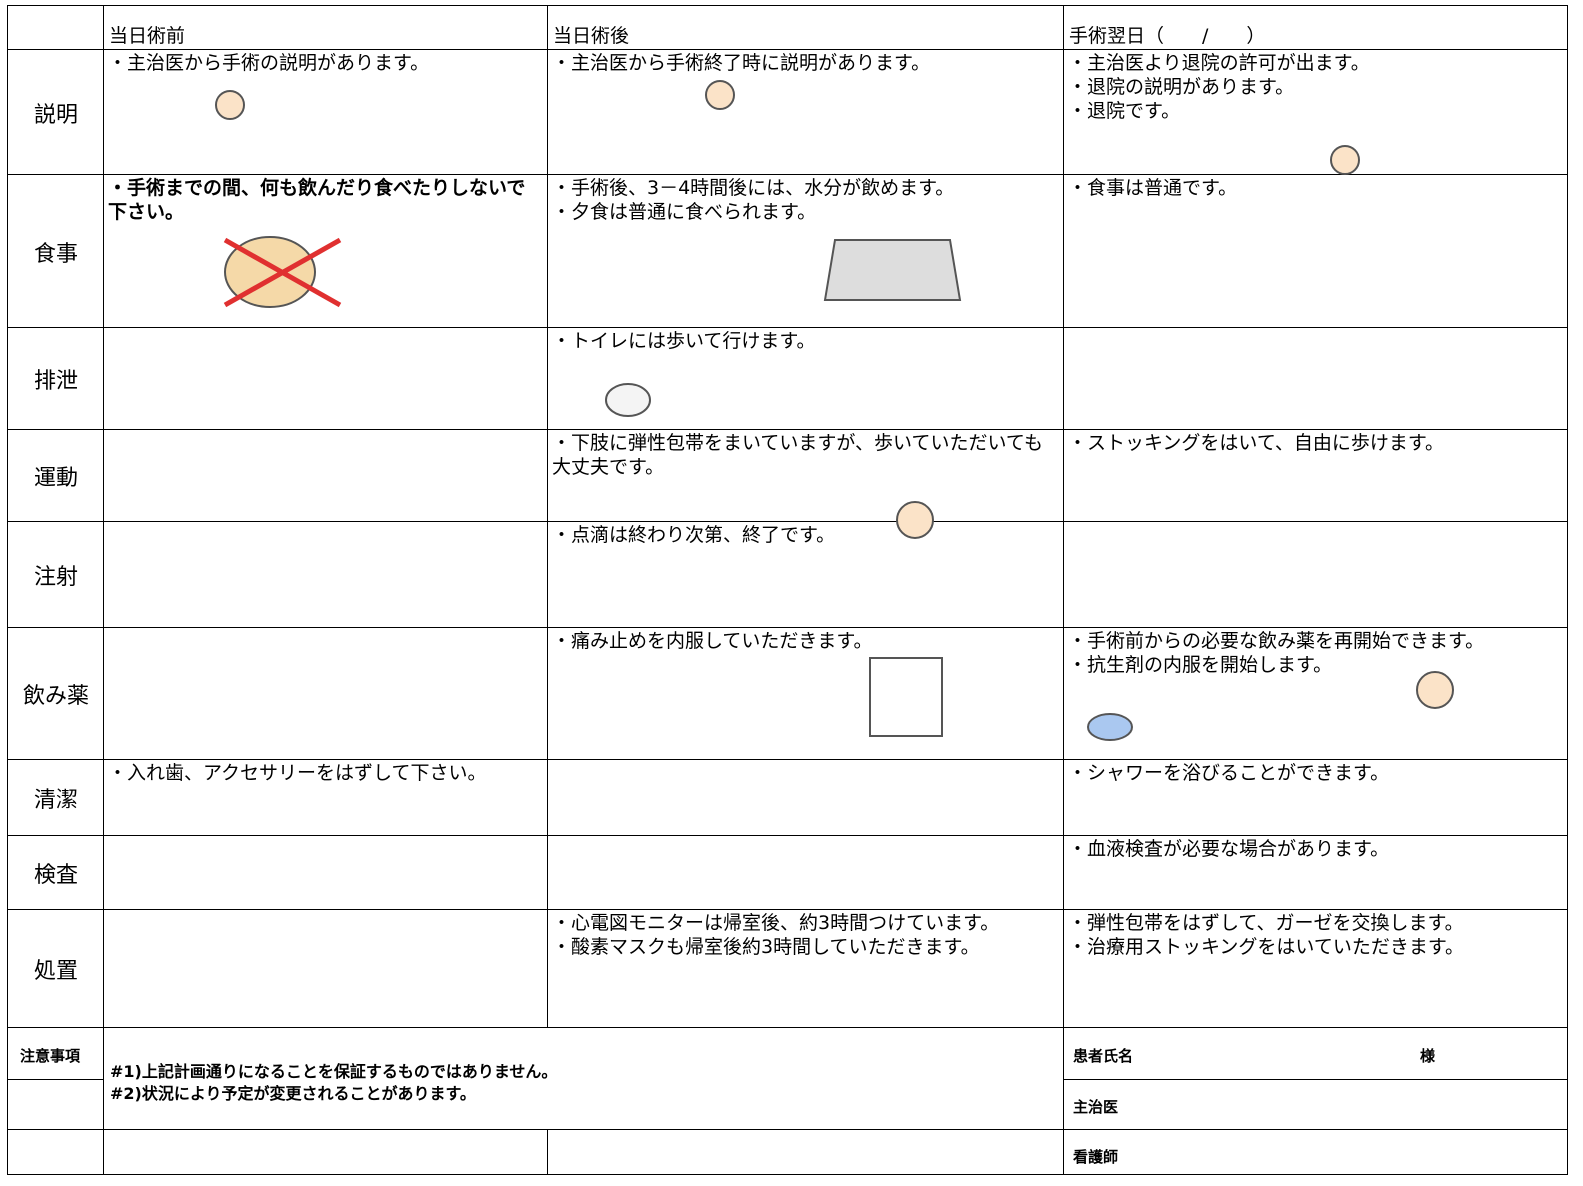 The image size is (1583, 1186). Describe the element at coordinates (1266, 923) in the screenshot. I see `cell-text: ・弾性包帯をはずして、ガーゼを交換します。` at that location.